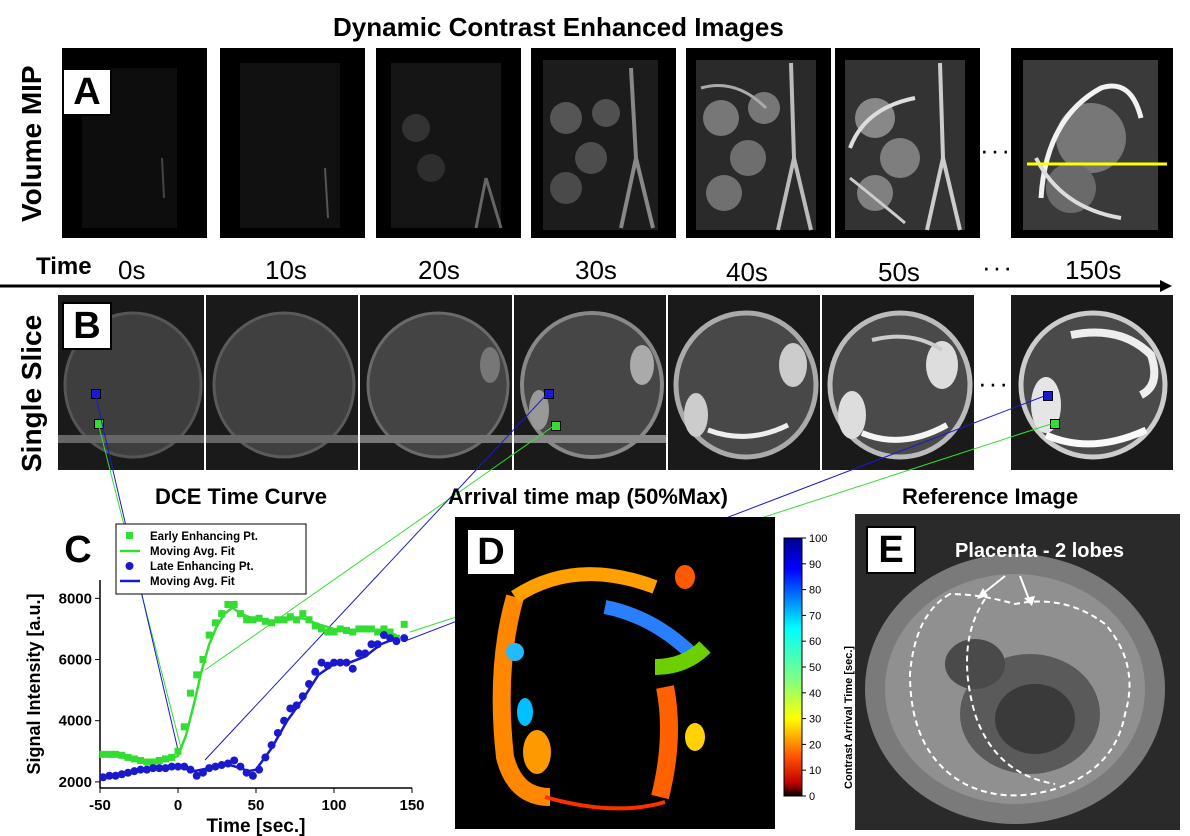  Describe the element at coordinates (75, 598) in the screenshot. I see `y-tick-label: 8000` at that location.